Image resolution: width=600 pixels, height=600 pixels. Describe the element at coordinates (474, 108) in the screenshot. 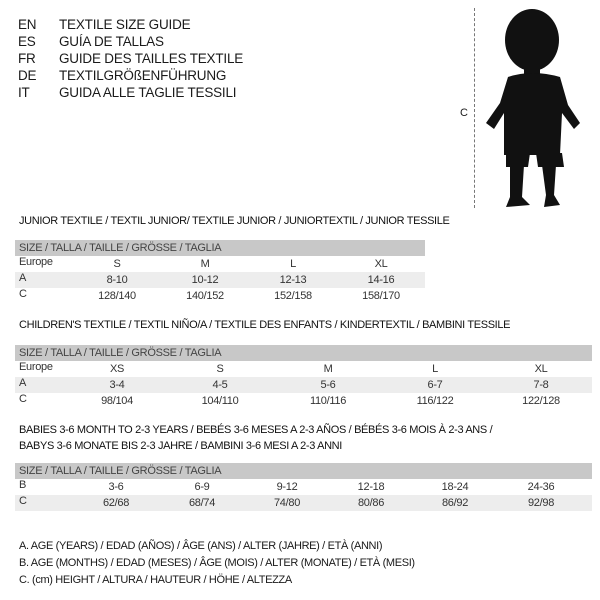

I see `height-measure-line` at that location.